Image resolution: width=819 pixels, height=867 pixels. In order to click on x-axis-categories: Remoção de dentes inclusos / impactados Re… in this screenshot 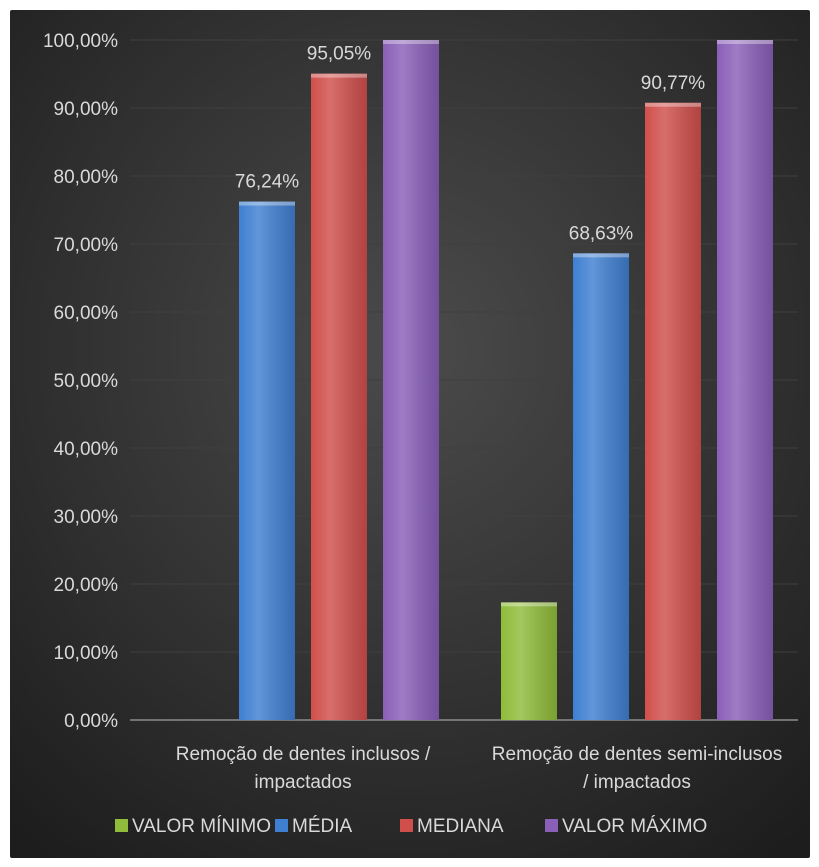, I will do `click(479, 768)`.